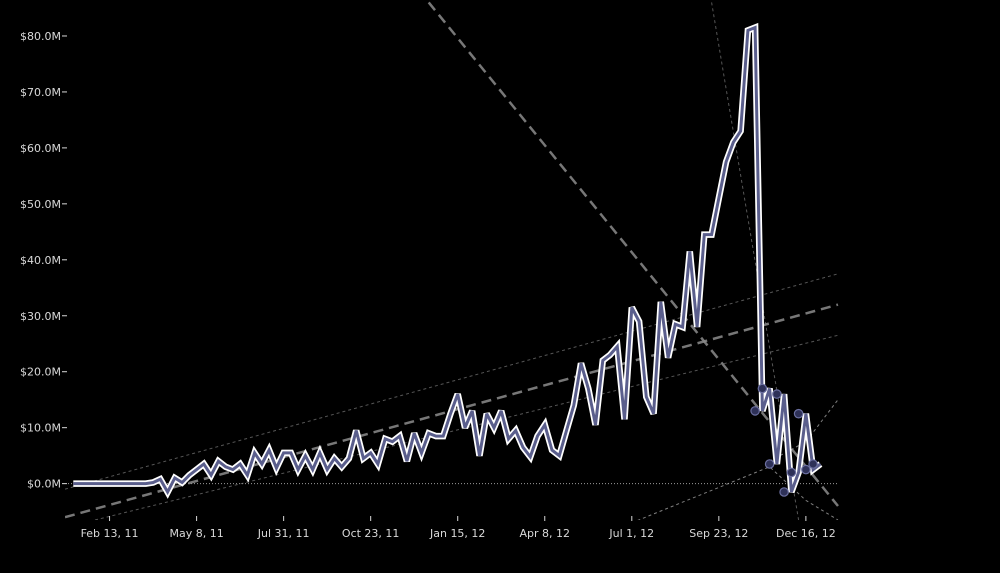 This screenshot has height=573, width=1000. What do you see at coordinates (40, 148) in the screenshot?
I see `y-tick-label: $60.0M` at bounding box center [40, 148].